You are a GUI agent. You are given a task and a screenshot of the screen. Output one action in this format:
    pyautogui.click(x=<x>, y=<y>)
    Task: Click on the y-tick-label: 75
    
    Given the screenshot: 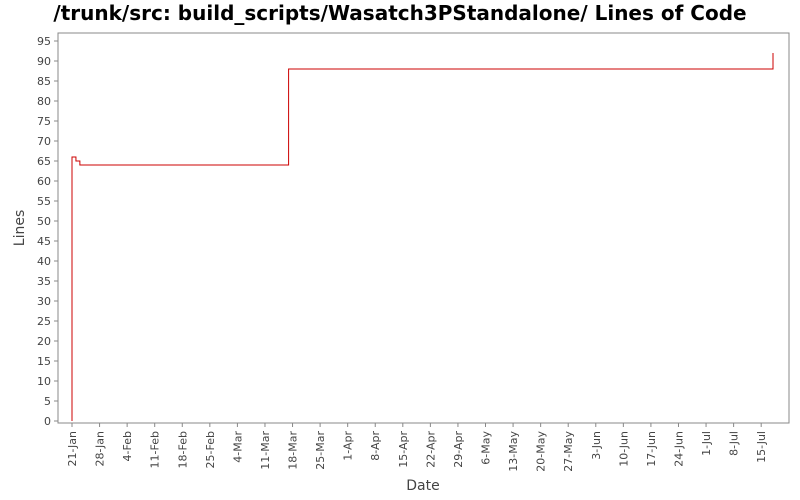 What is the action you would take?
    pyautogui.click(x=44, y=121)
    